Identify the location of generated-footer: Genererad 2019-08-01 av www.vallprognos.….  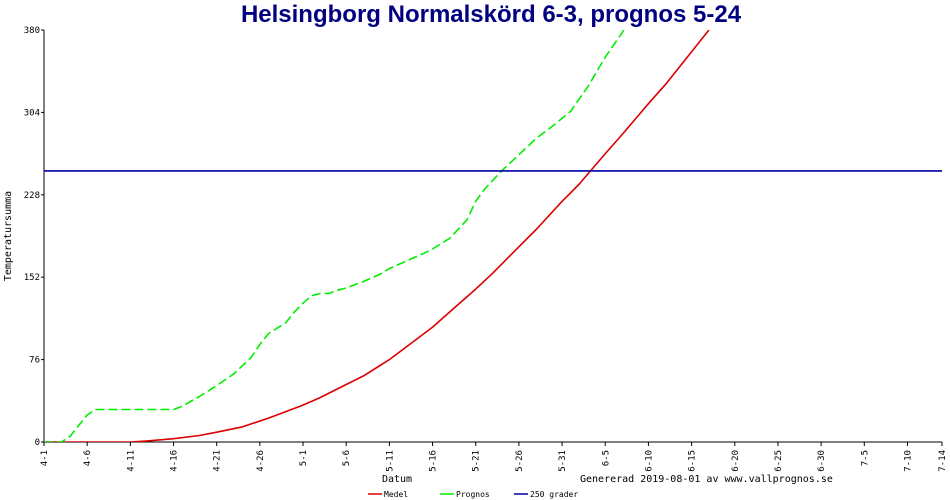
(706, 479).